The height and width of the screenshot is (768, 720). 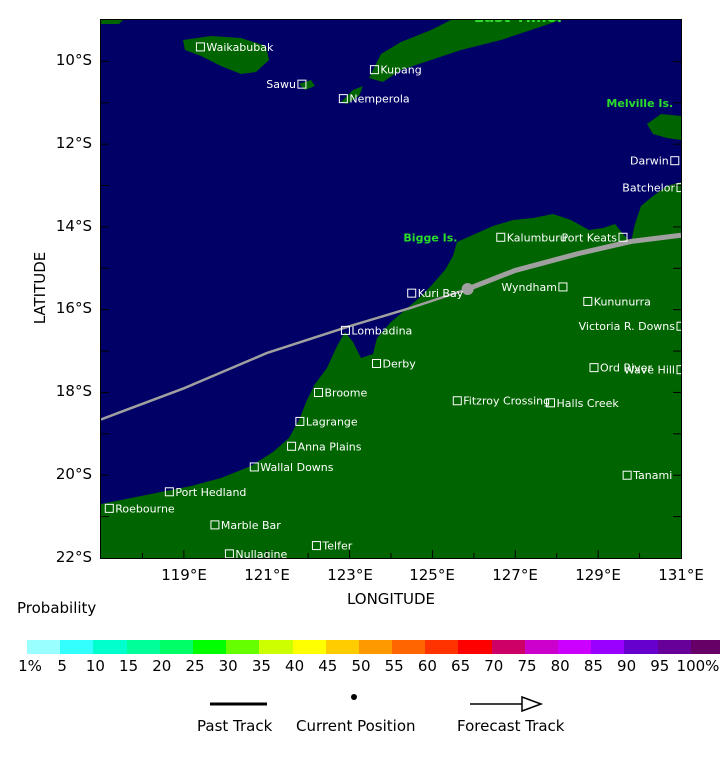 What do you see at coordinates (400, 70) in the screenshot?
I see `place-label: Kupang` at bounding box center [400, 70].